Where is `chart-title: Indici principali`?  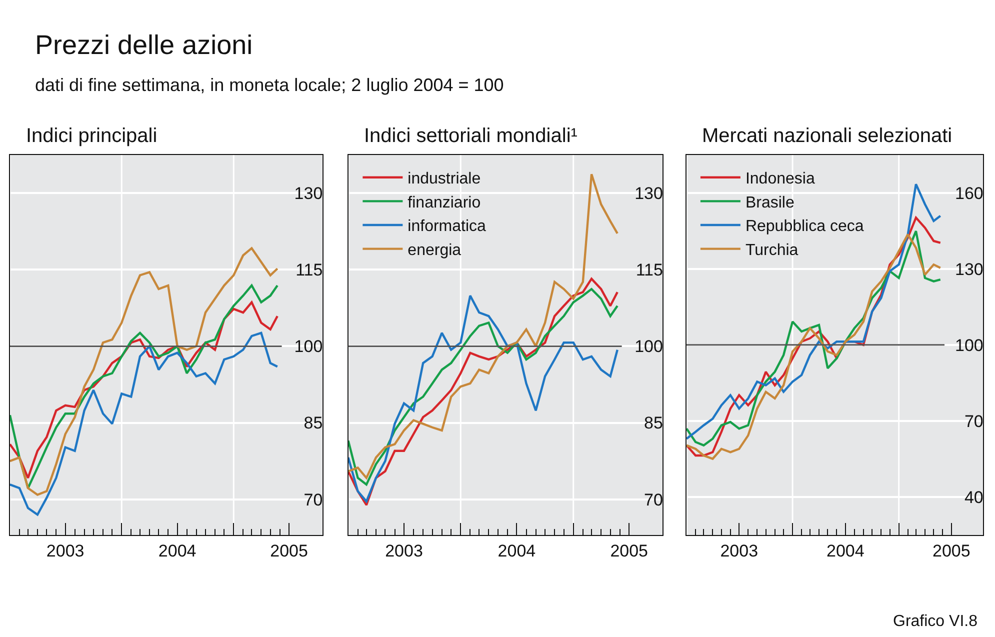 chart-title: Indici principali is located at coordinates (92, 136).